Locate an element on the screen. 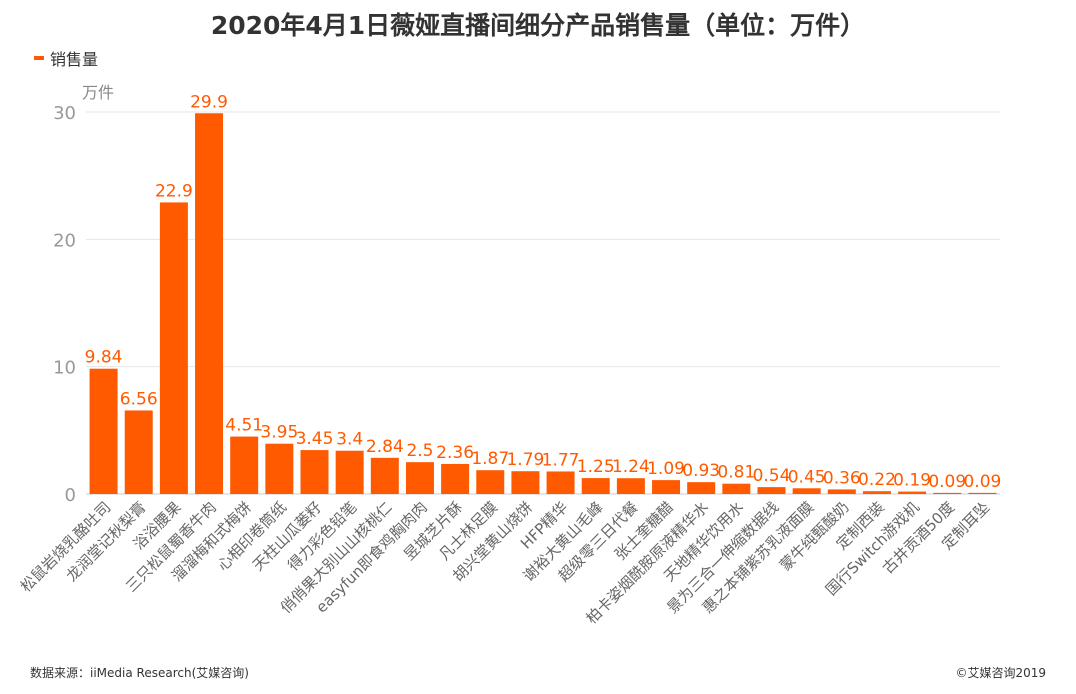 This screenshot has width=1076, height=694. data-label: 0.19 is located at coordinates (912, 481).